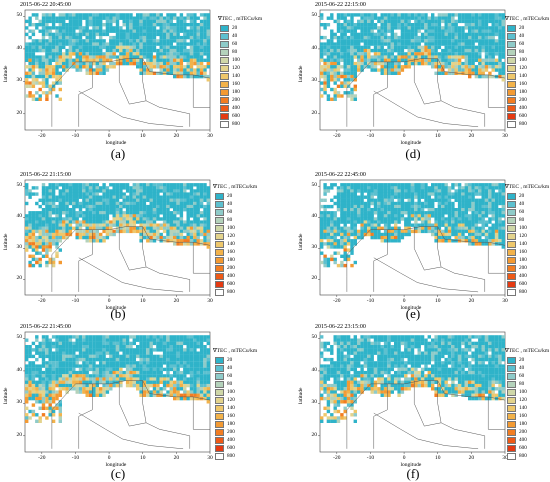 The height and width of the screenshot is (482, 550). I want to click on panel-timestamp: 2015-06-22 21:15:00, so click(45, 175).